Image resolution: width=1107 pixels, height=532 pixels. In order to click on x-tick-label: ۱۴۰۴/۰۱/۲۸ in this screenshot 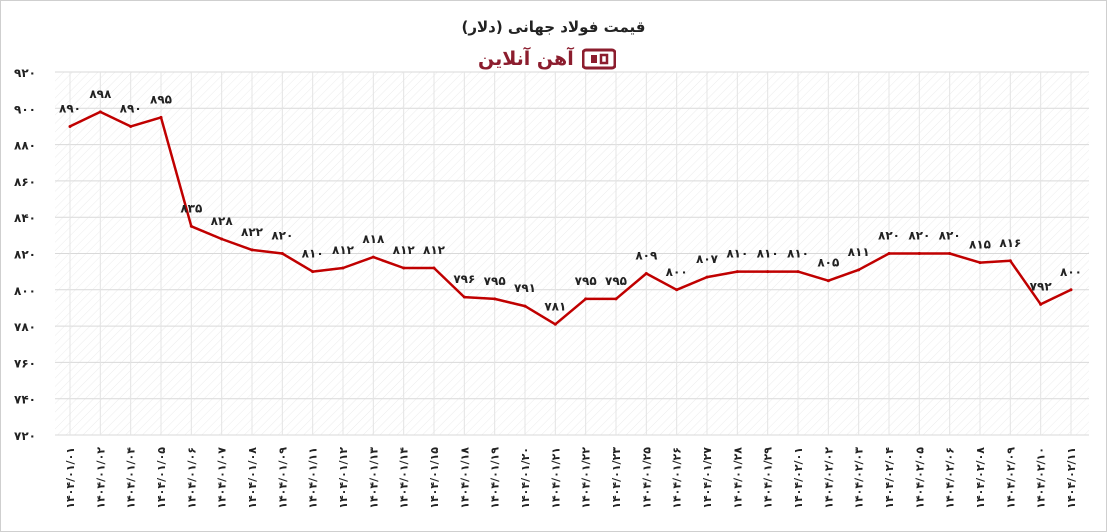, I will do `click(737, 478)`.